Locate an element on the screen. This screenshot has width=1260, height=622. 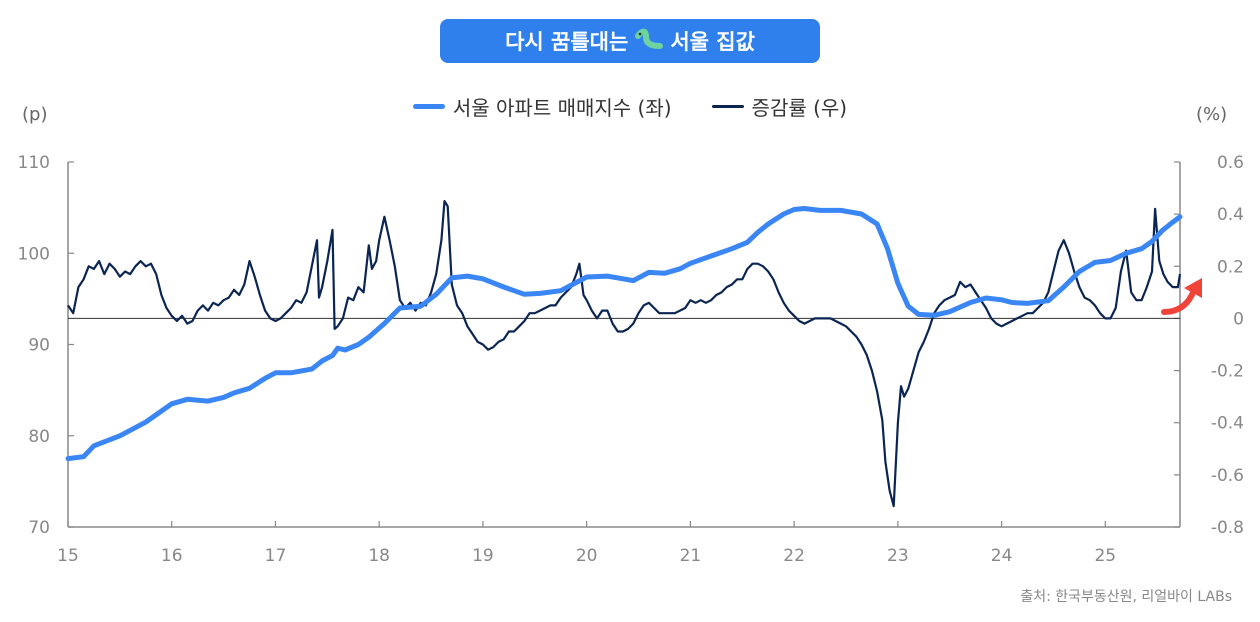
x-axis-tick-label: 18 is located at coordinates (379, 556).